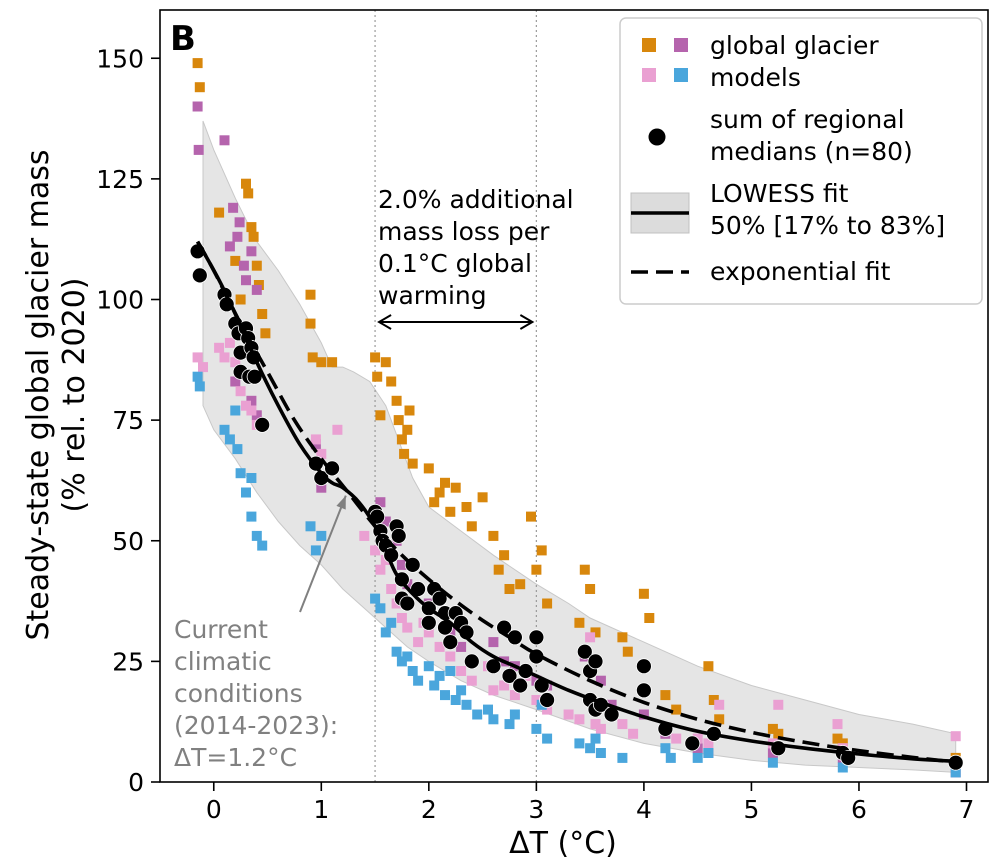  What do you see at coordinates (811, 151) in the screenshot?
I see `legend-medians-line-2: medians (n=80)` at bounding box center [811, 151].